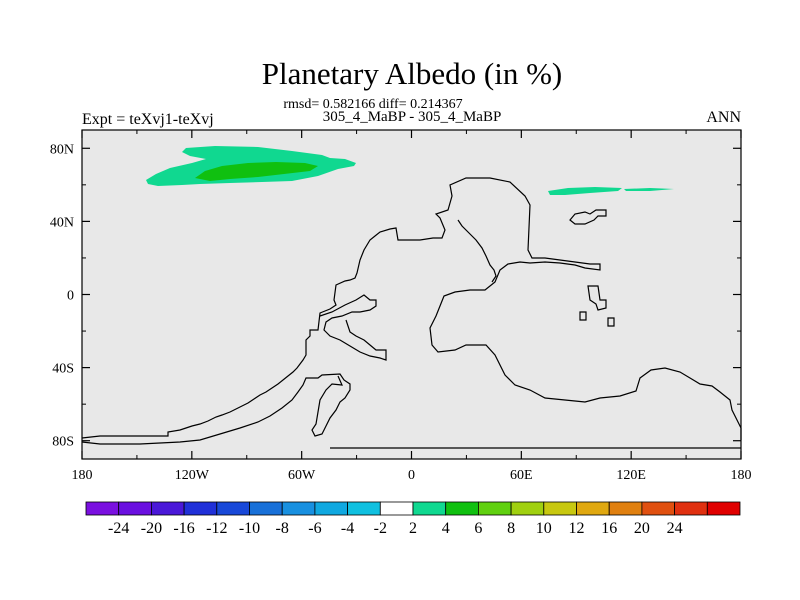  What do you see at coordinates (611, 322) in the screenshot?
I see `coastline-island-small-east` at bounding box center [611, 322].